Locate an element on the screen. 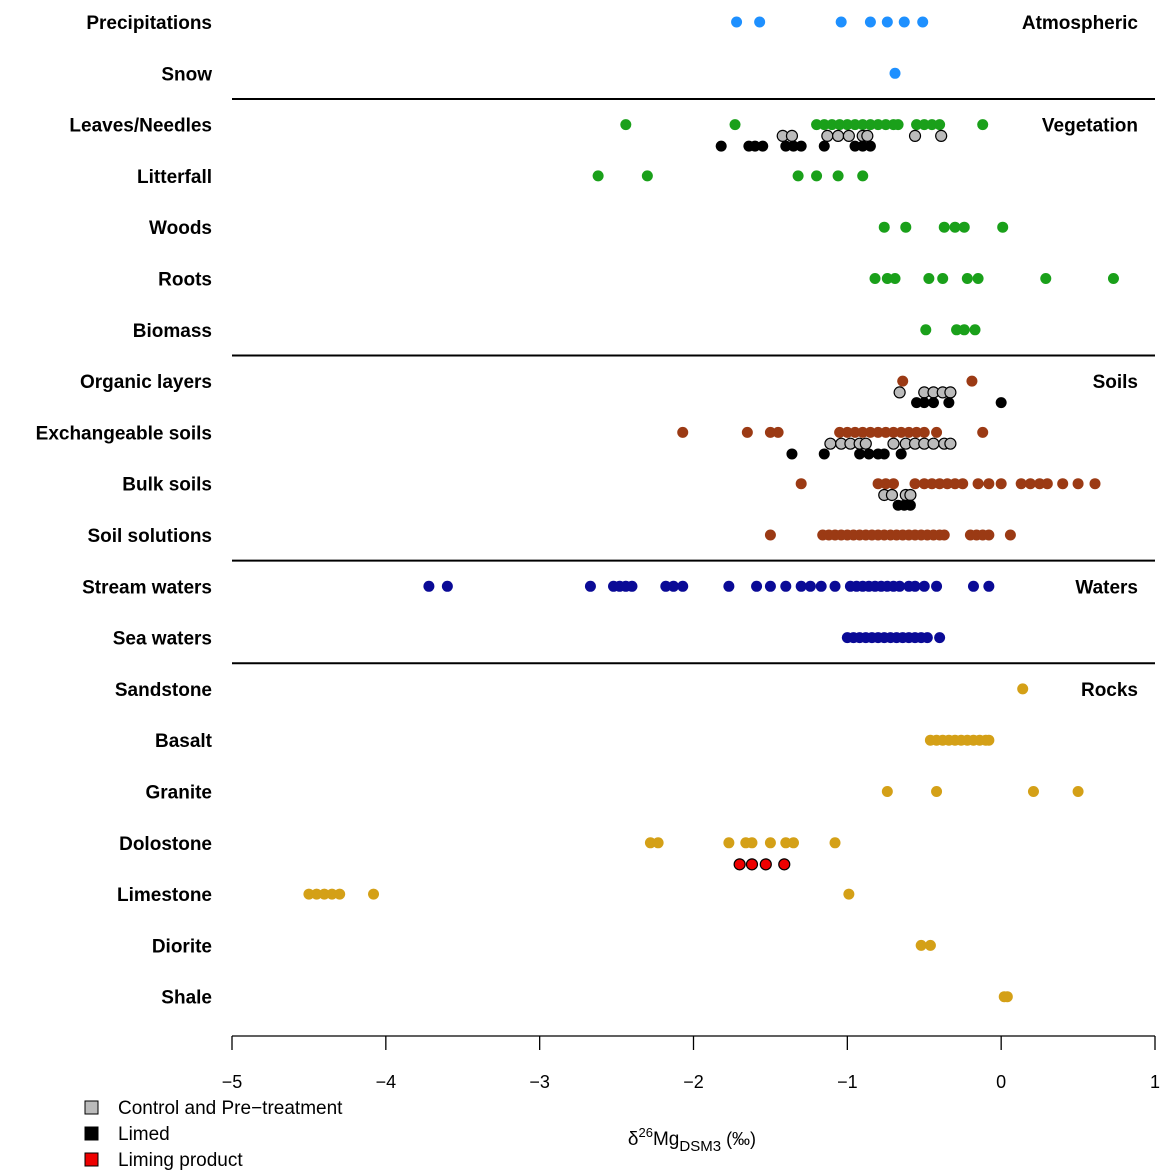 Image resolution: width=1164 pixels, height=1175 pixels. group-label-soils: Soils is located at coordinates (1115, 382).